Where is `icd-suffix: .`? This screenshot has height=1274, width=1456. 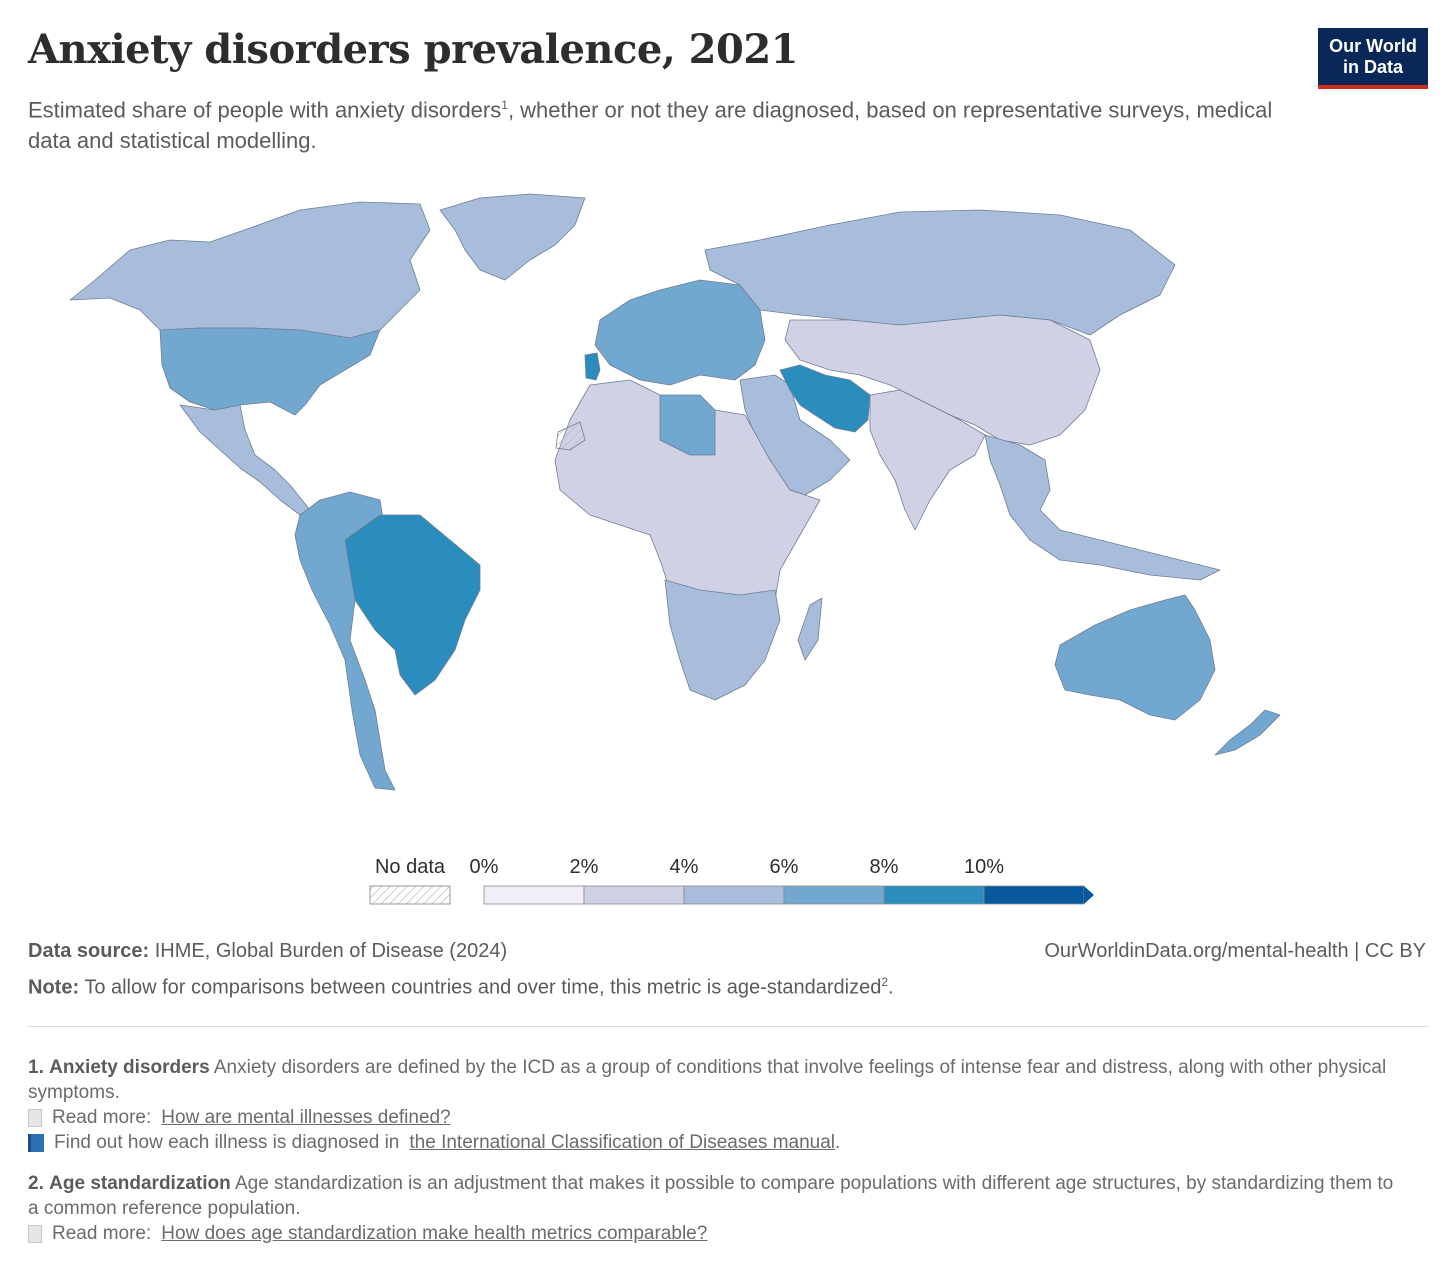
icd-suffix: . is located at coordinates (838, 1142).